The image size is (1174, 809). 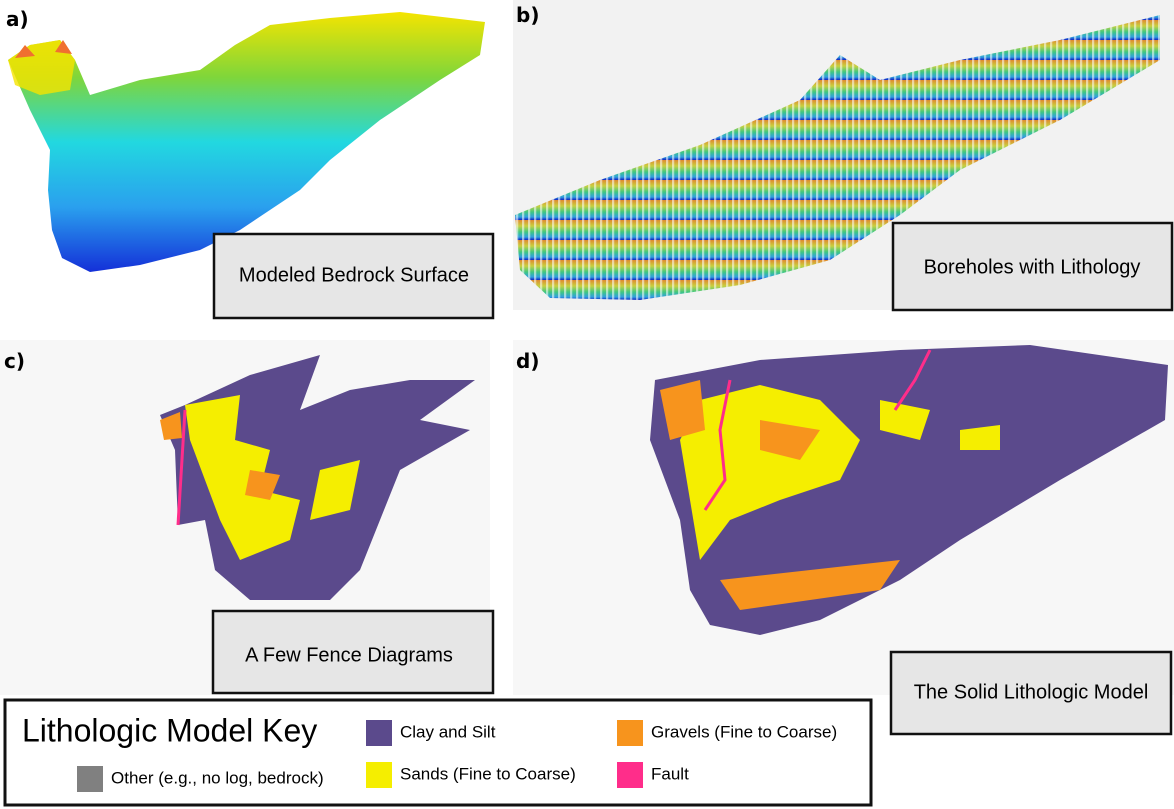 I want to click on gravel-zones, so click(x=780, y=495).